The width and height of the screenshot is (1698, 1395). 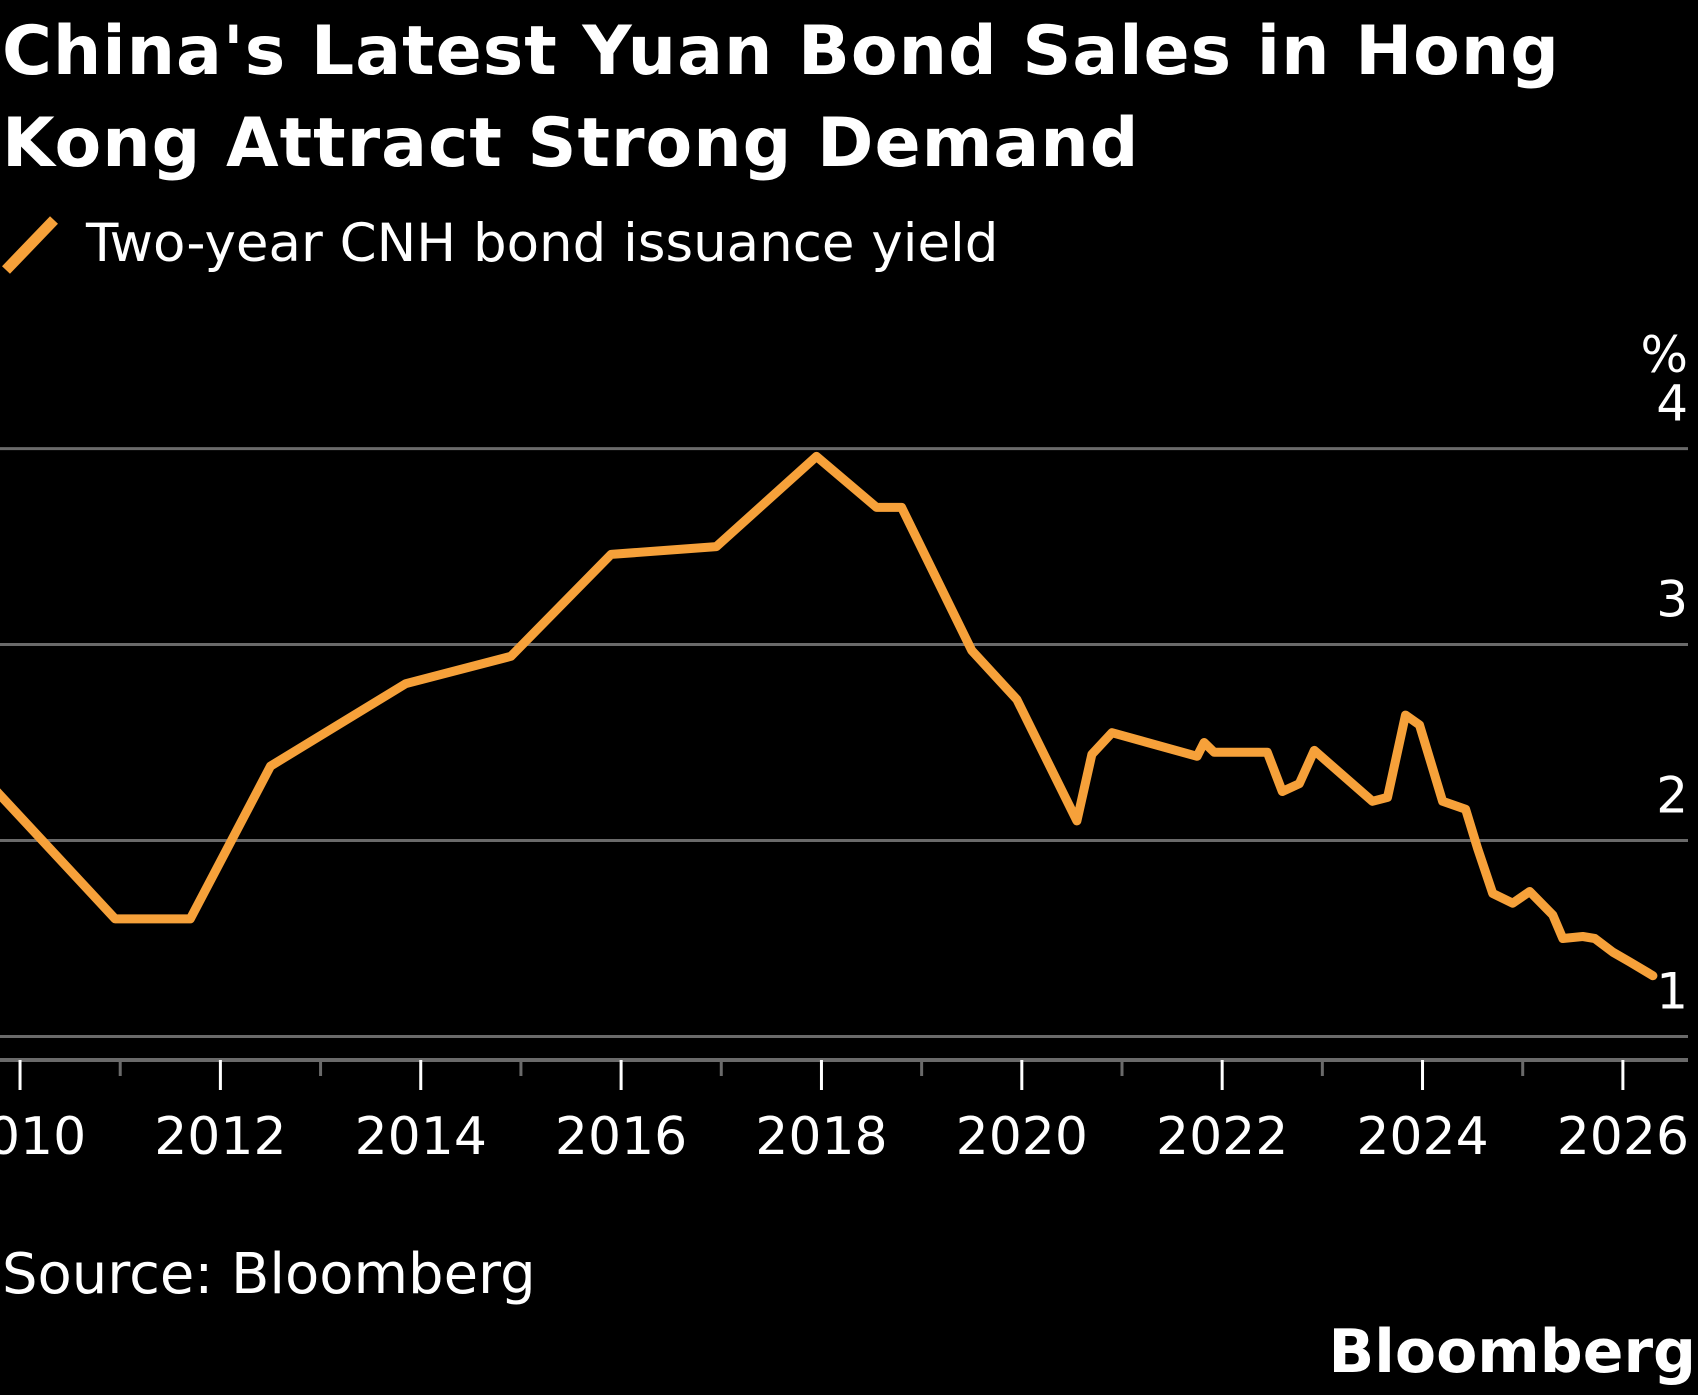 I want to click on bloomberg-logo: Bloomberg, so click(x=1512, y=1352).